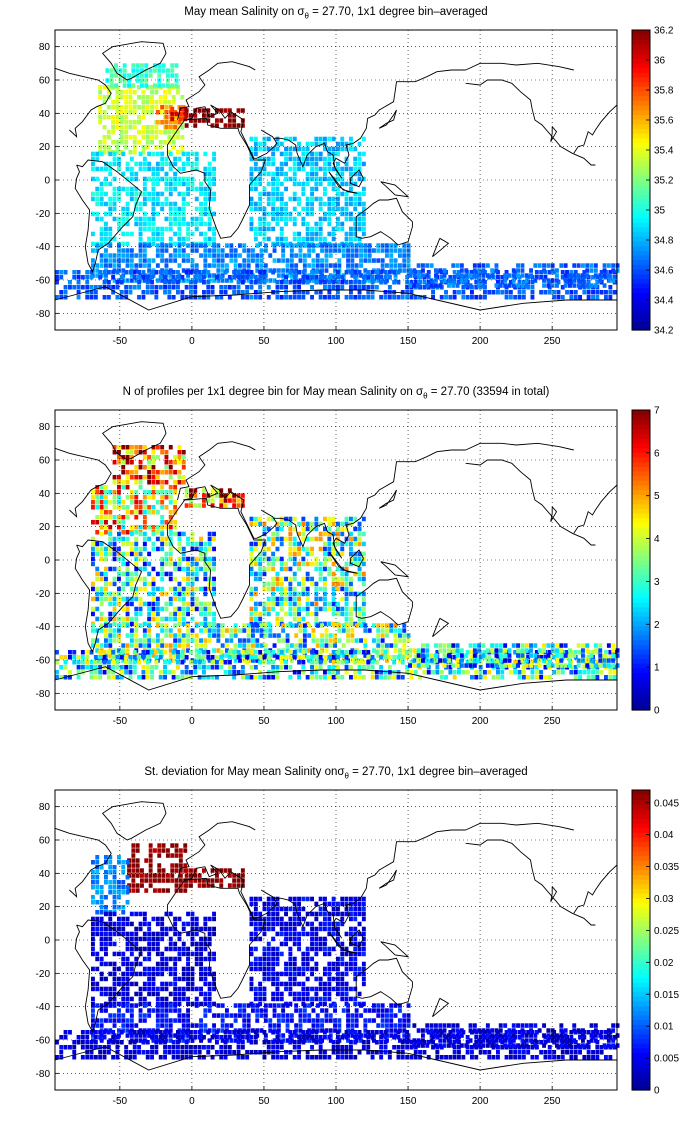  Describe the element at coordinates (641, 281) in the screenshot. I see `colorbar-segment` at that location.